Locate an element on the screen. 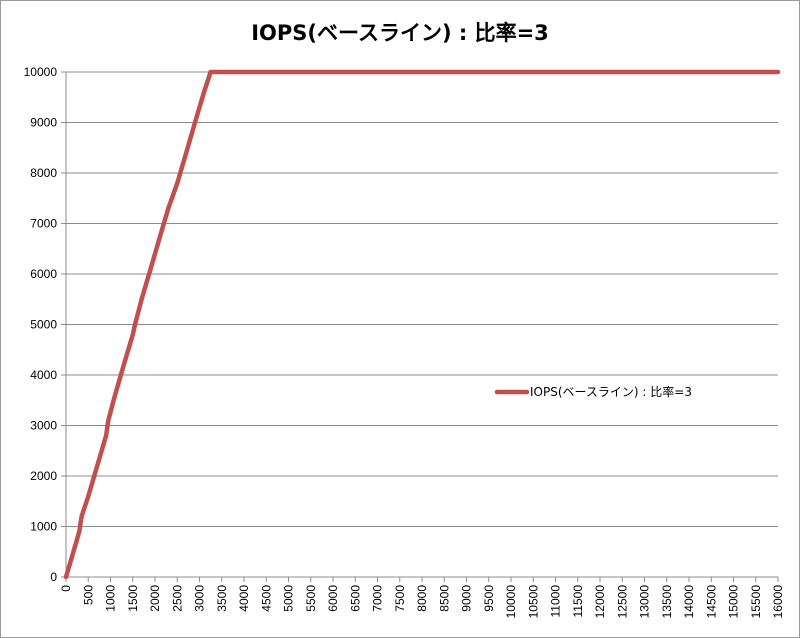  x-tick-label: 12500 is located at coordinates (622, 602).